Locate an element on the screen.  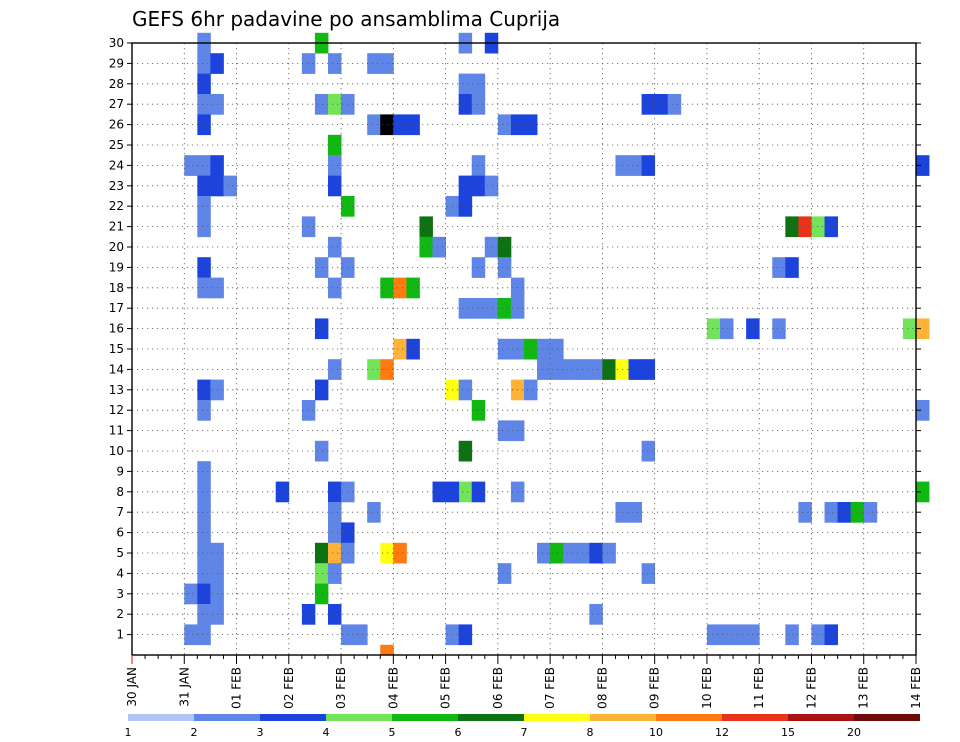
colorbar-label: 1 is located at coordinates (128, 732).